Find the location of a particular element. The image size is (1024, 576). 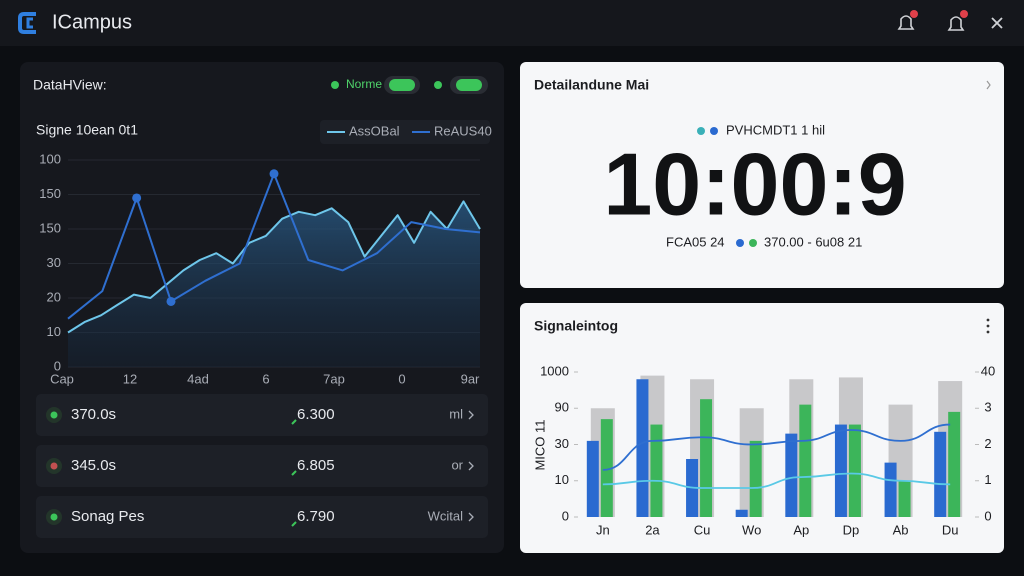

y-axis-label: MICO 11 is located at coordinates (539, 444).